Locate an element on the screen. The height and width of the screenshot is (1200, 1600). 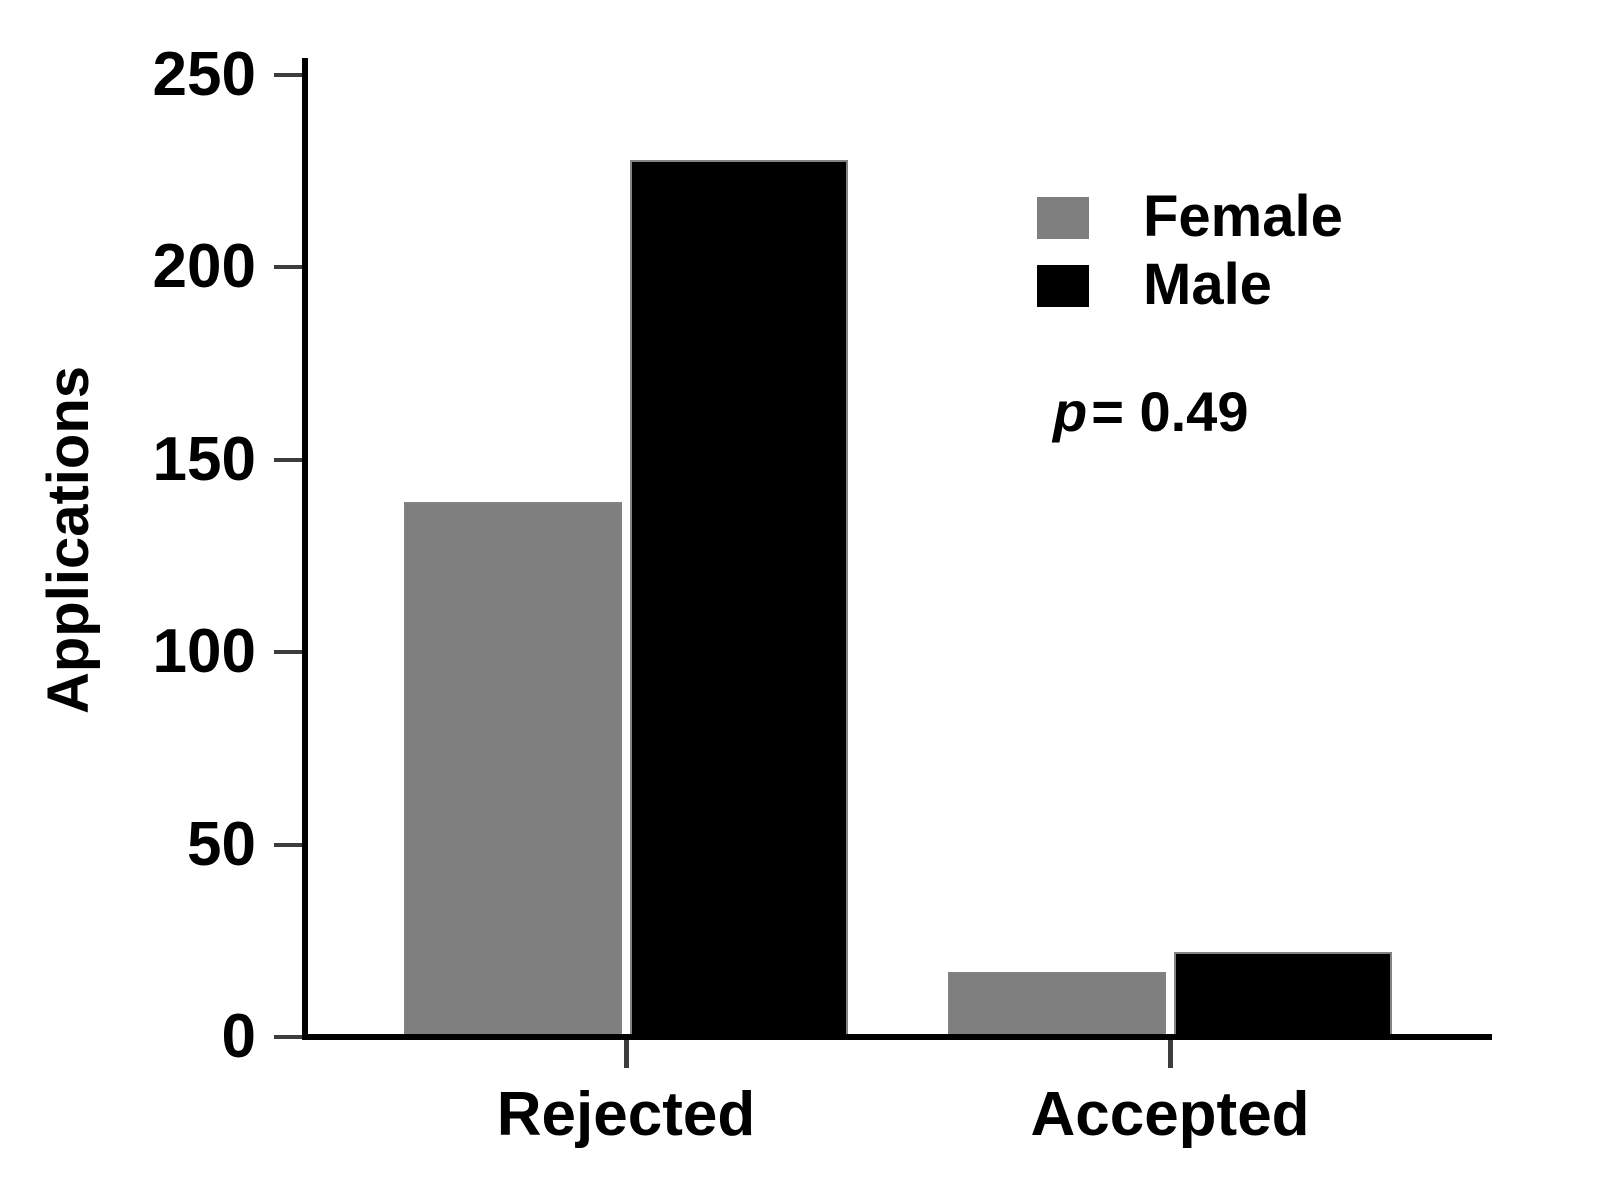
x-axis-line is located at coordinates (897, 1037).